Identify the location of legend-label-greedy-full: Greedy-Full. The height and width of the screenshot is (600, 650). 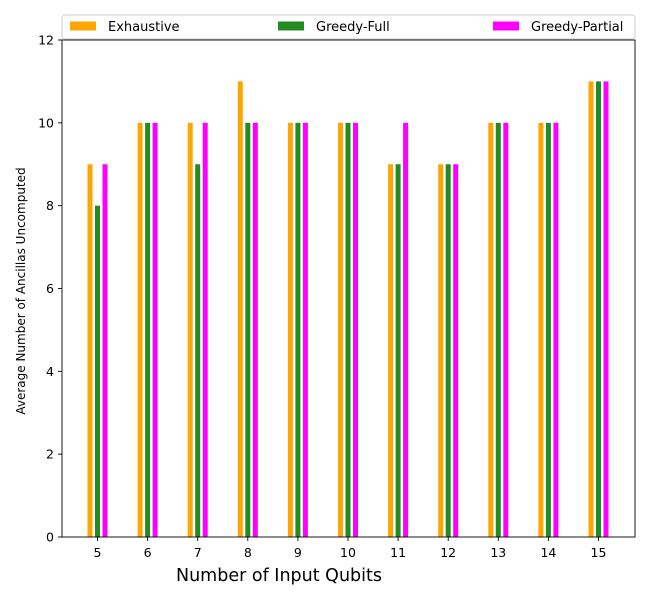
(353, 27).